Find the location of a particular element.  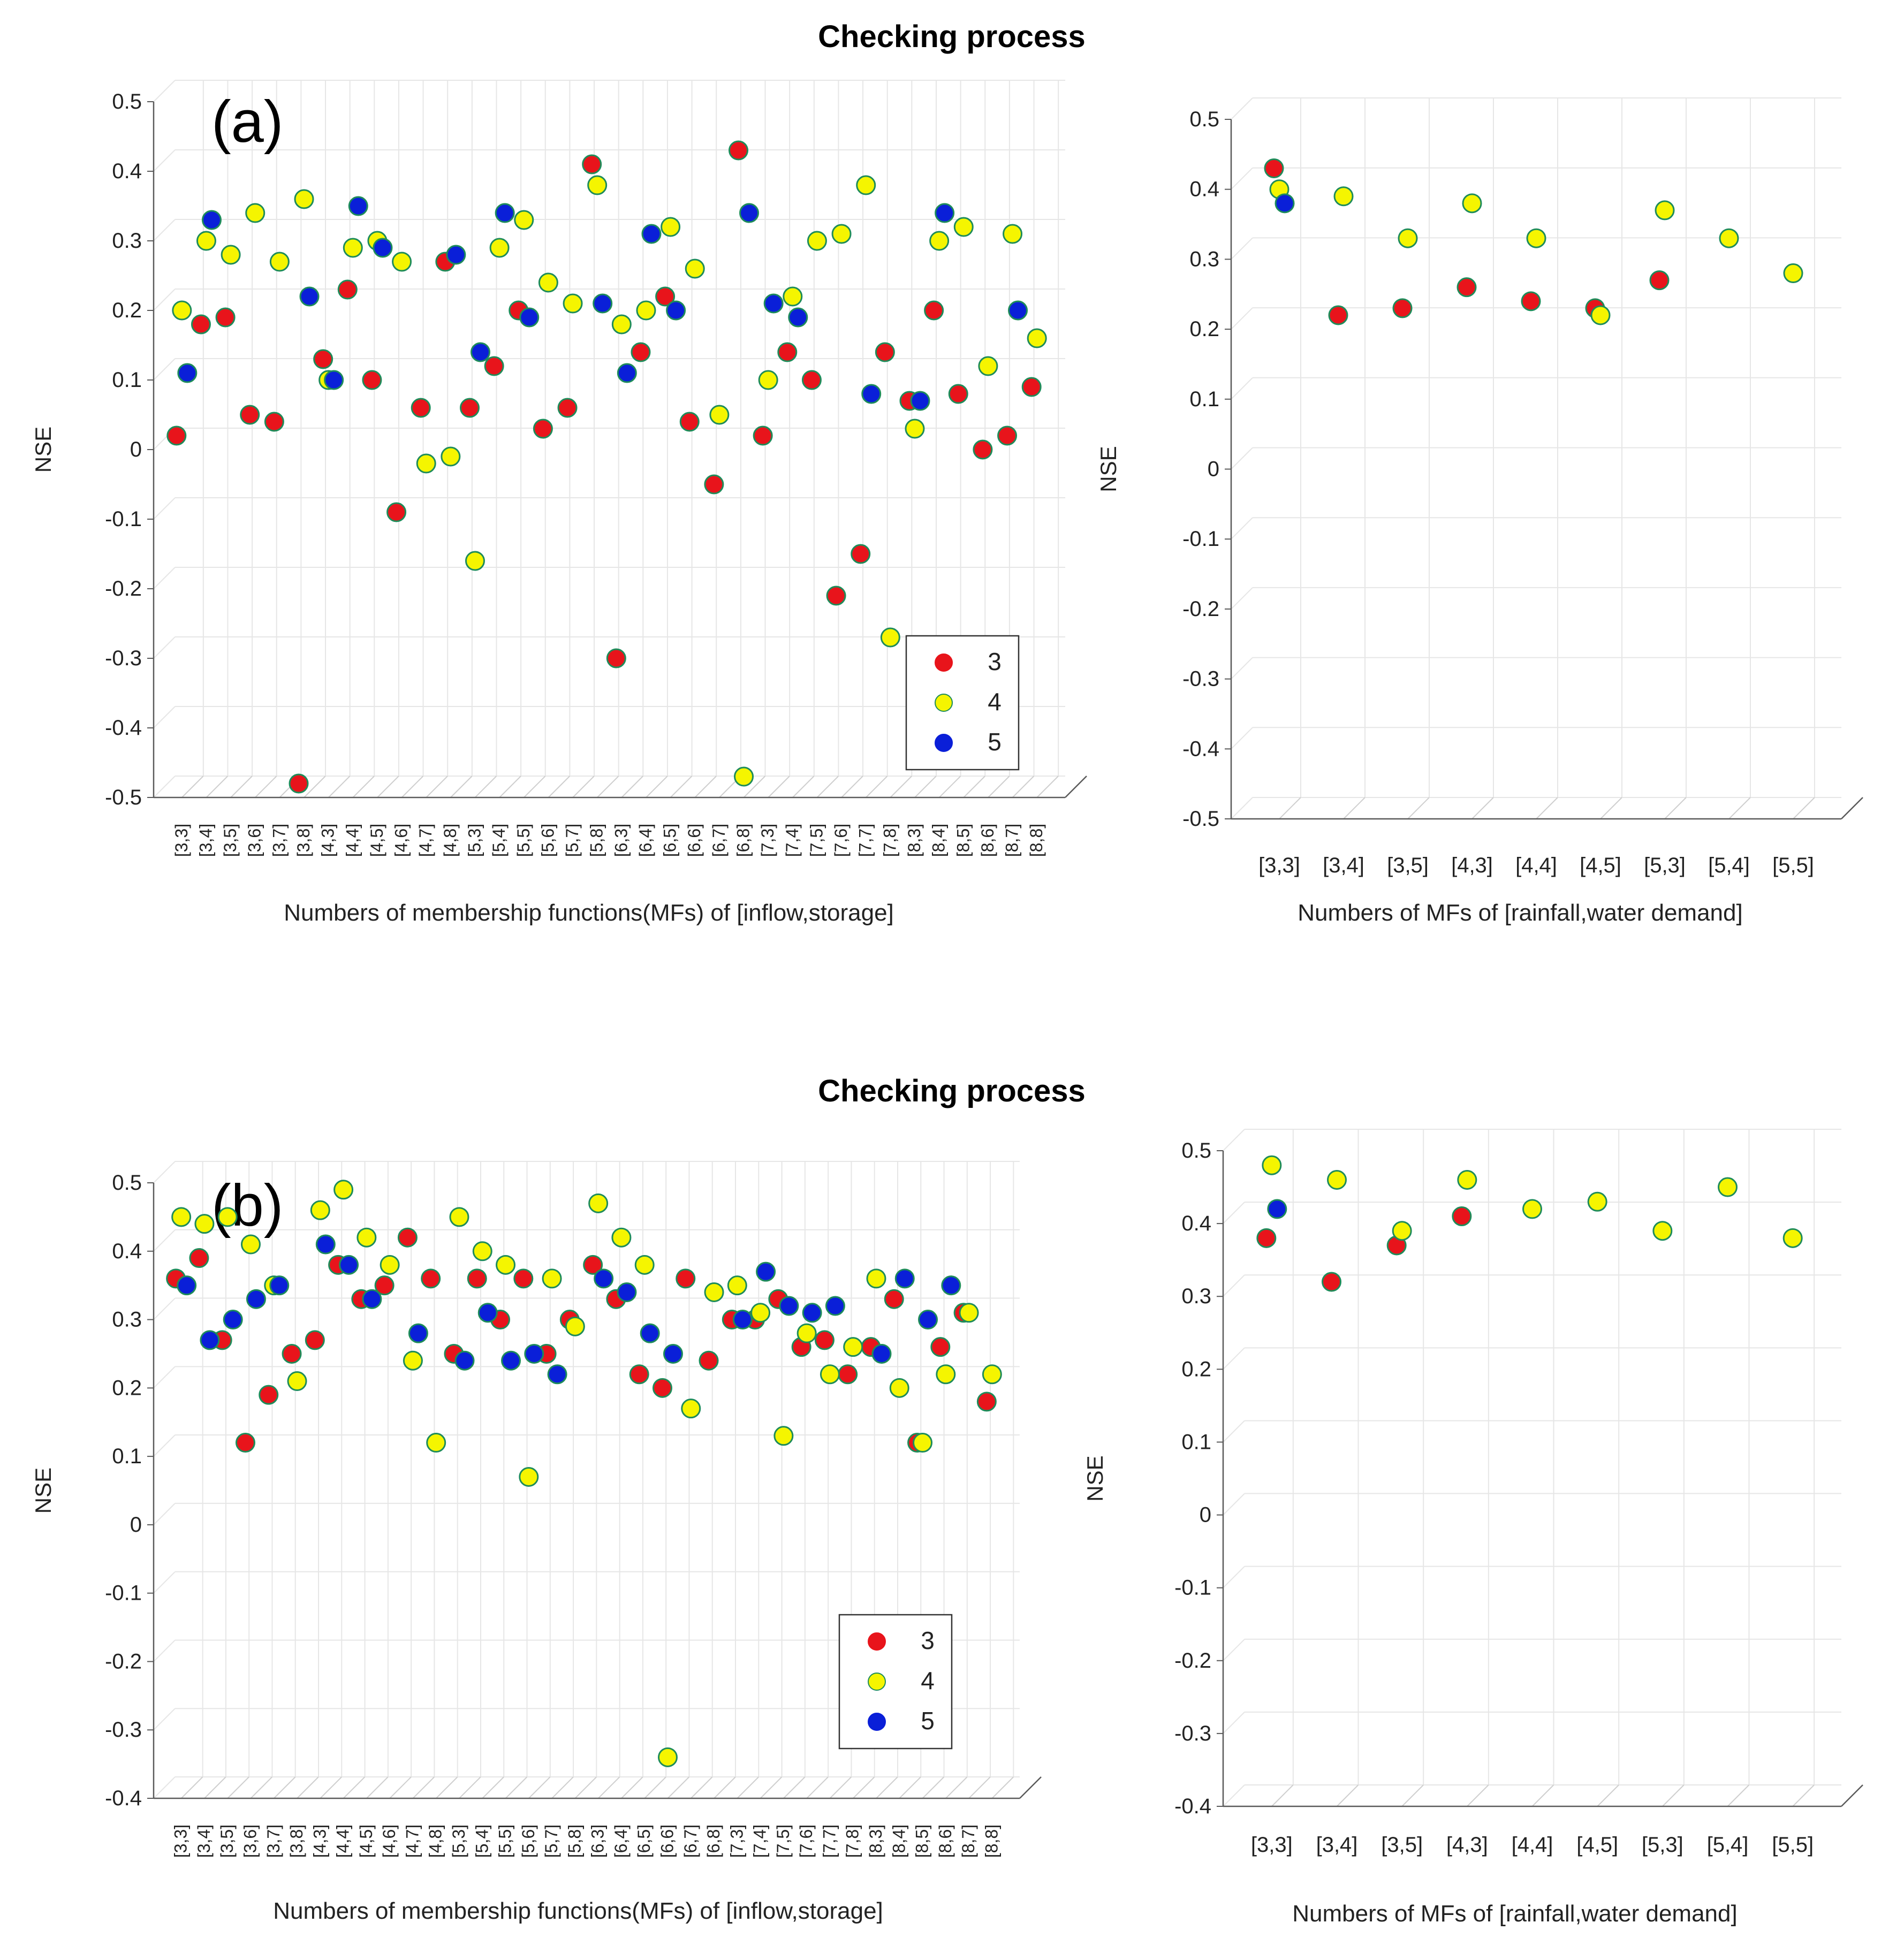

x-tick-label: [8,7] is located at coordinates (1012, 840).